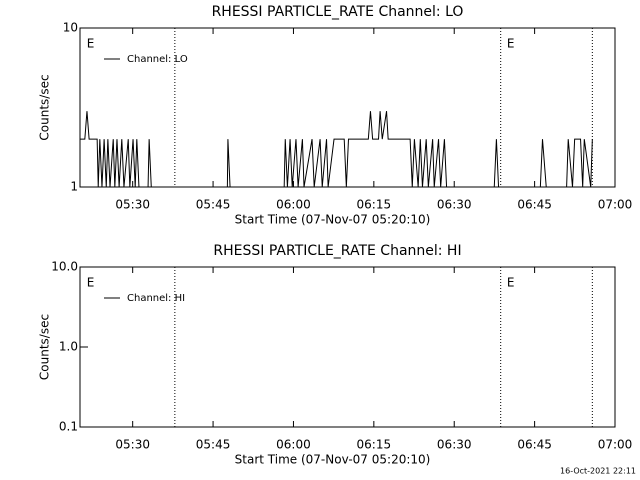 The width and height of the screenshot is (640, 480). What do you see at coordinates (68, 427) in the screenshot?
I see `y-tick-label: 0.1` at bounding box center [68, 427].